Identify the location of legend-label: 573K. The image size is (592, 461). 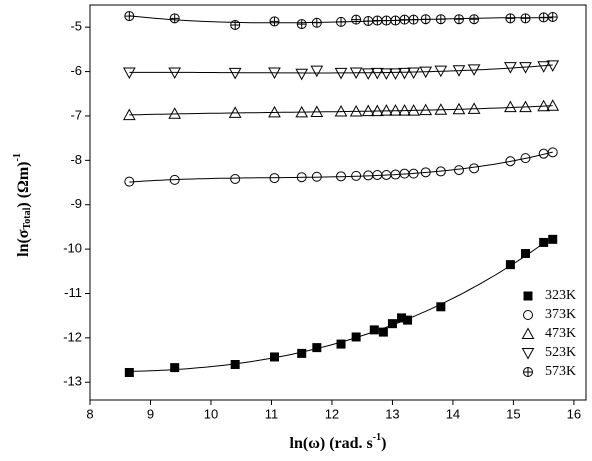
(560, 371).